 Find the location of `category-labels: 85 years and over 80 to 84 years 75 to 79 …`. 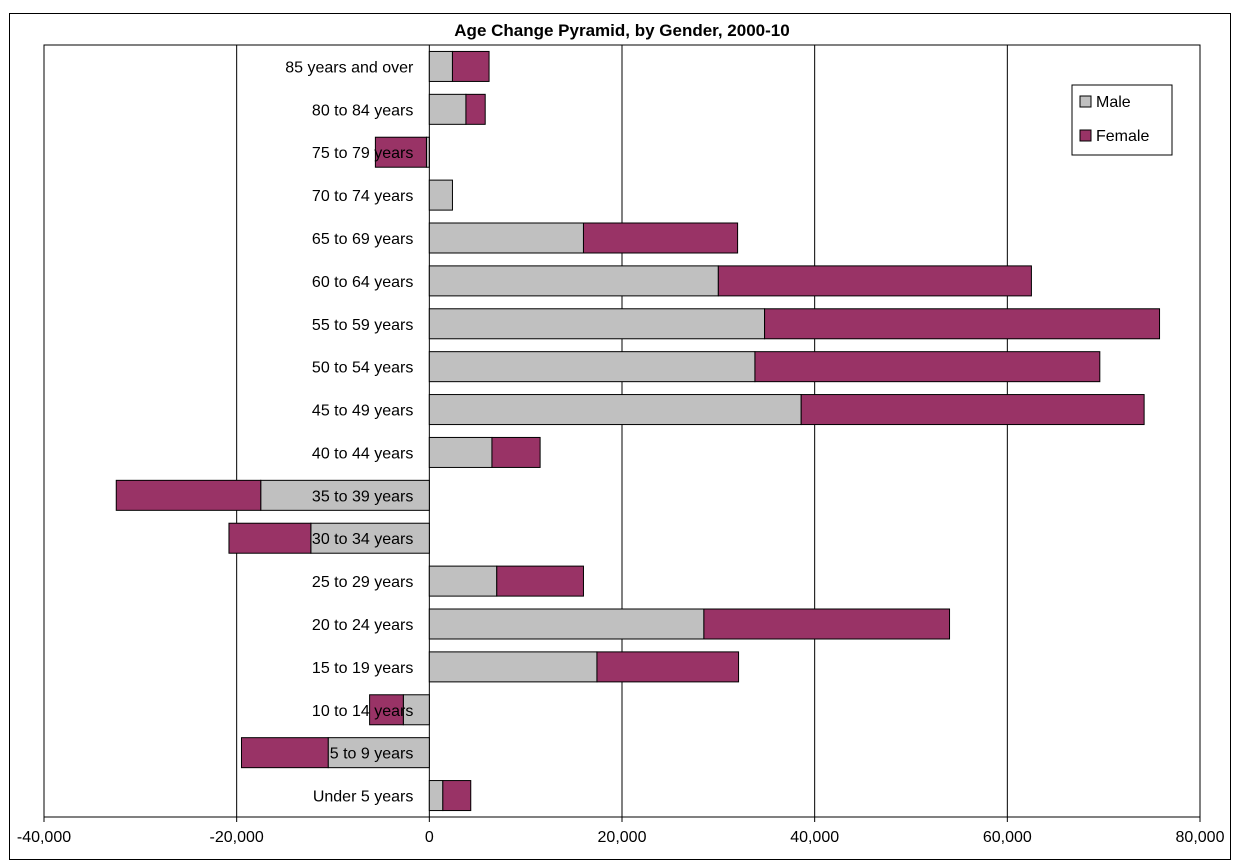

category-labels: 85 years and over 80 to 84 years 75 to 79 … is located at coordinates (349, 432).